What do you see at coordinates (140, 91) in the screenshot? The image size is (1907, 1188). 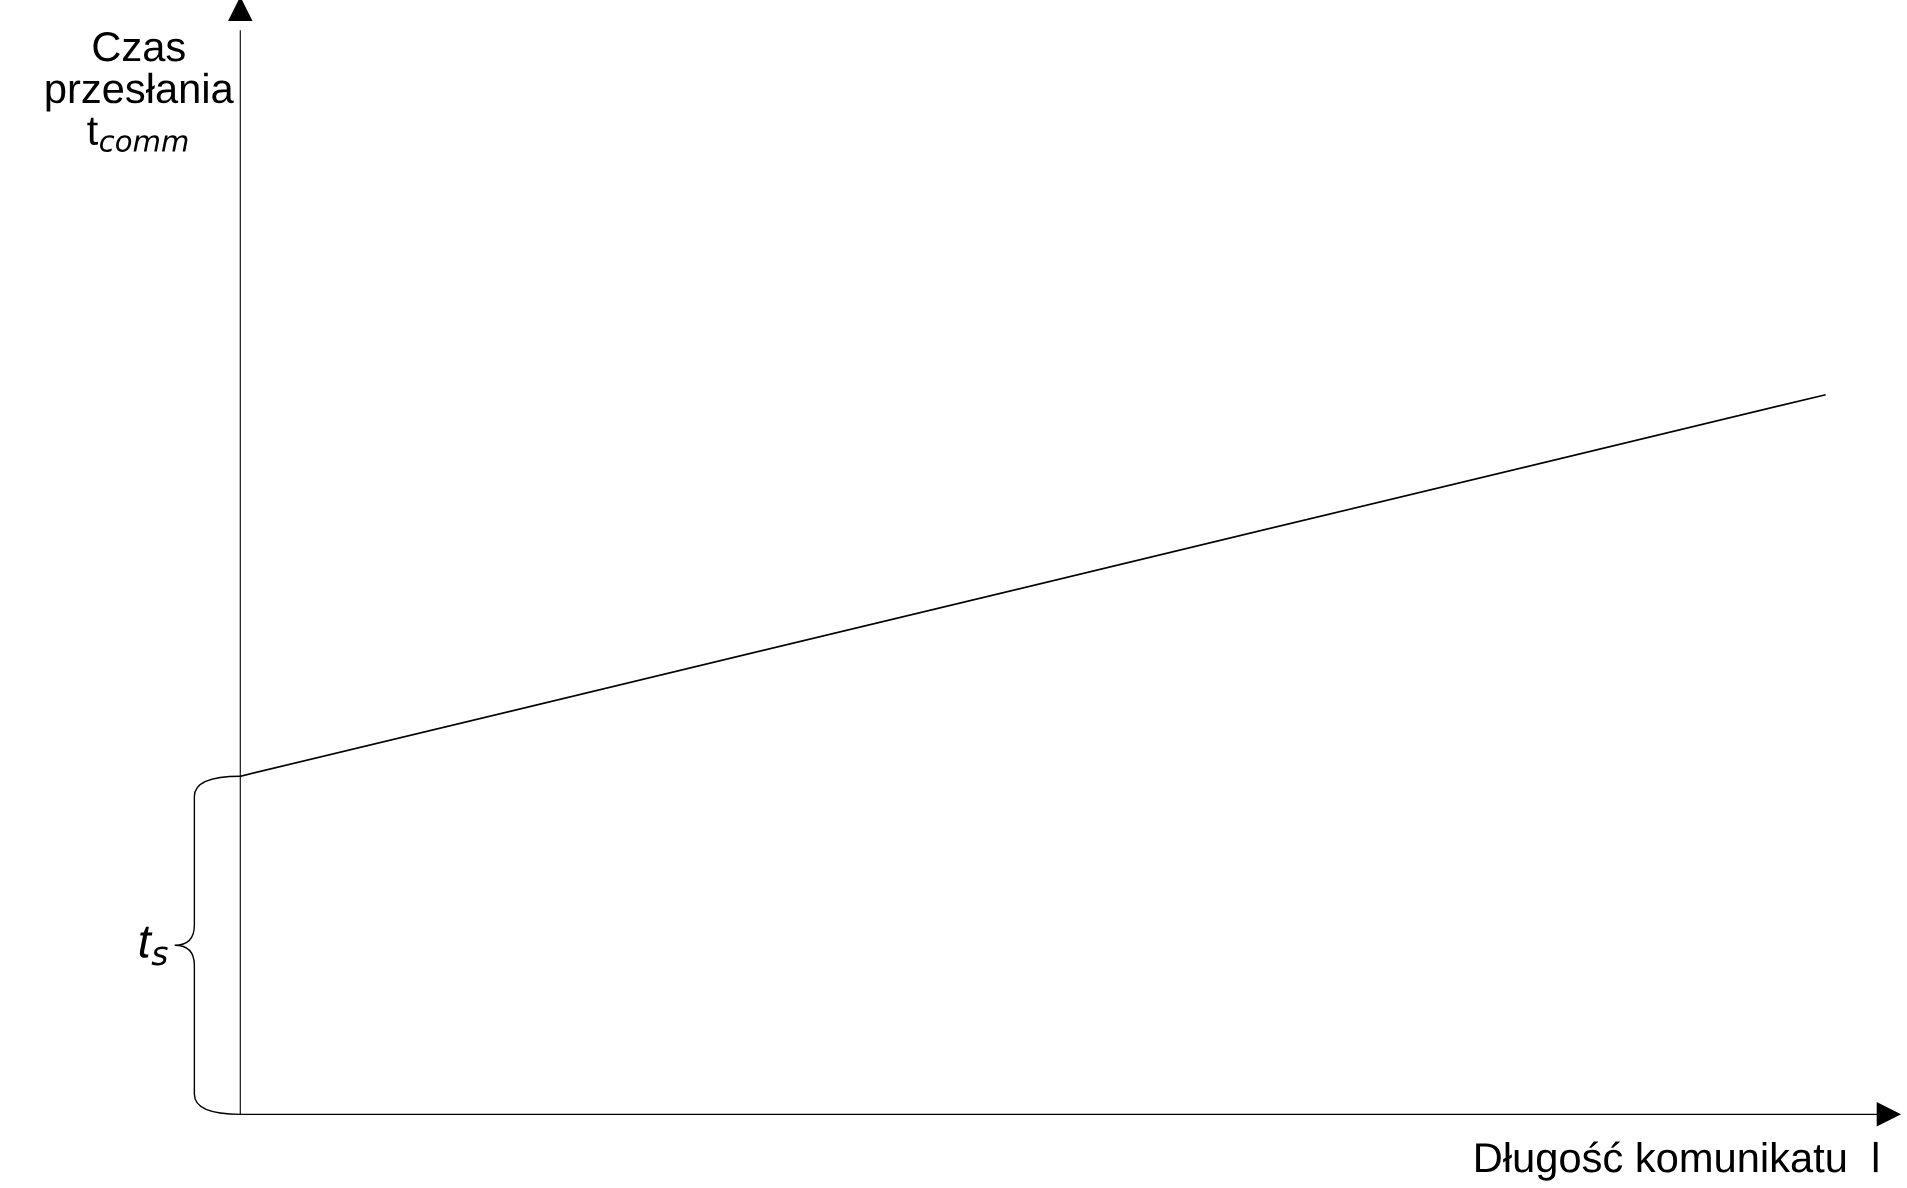 I see `text: Czas przesłania t$_{comm}$` at bounding box center [140, 91].